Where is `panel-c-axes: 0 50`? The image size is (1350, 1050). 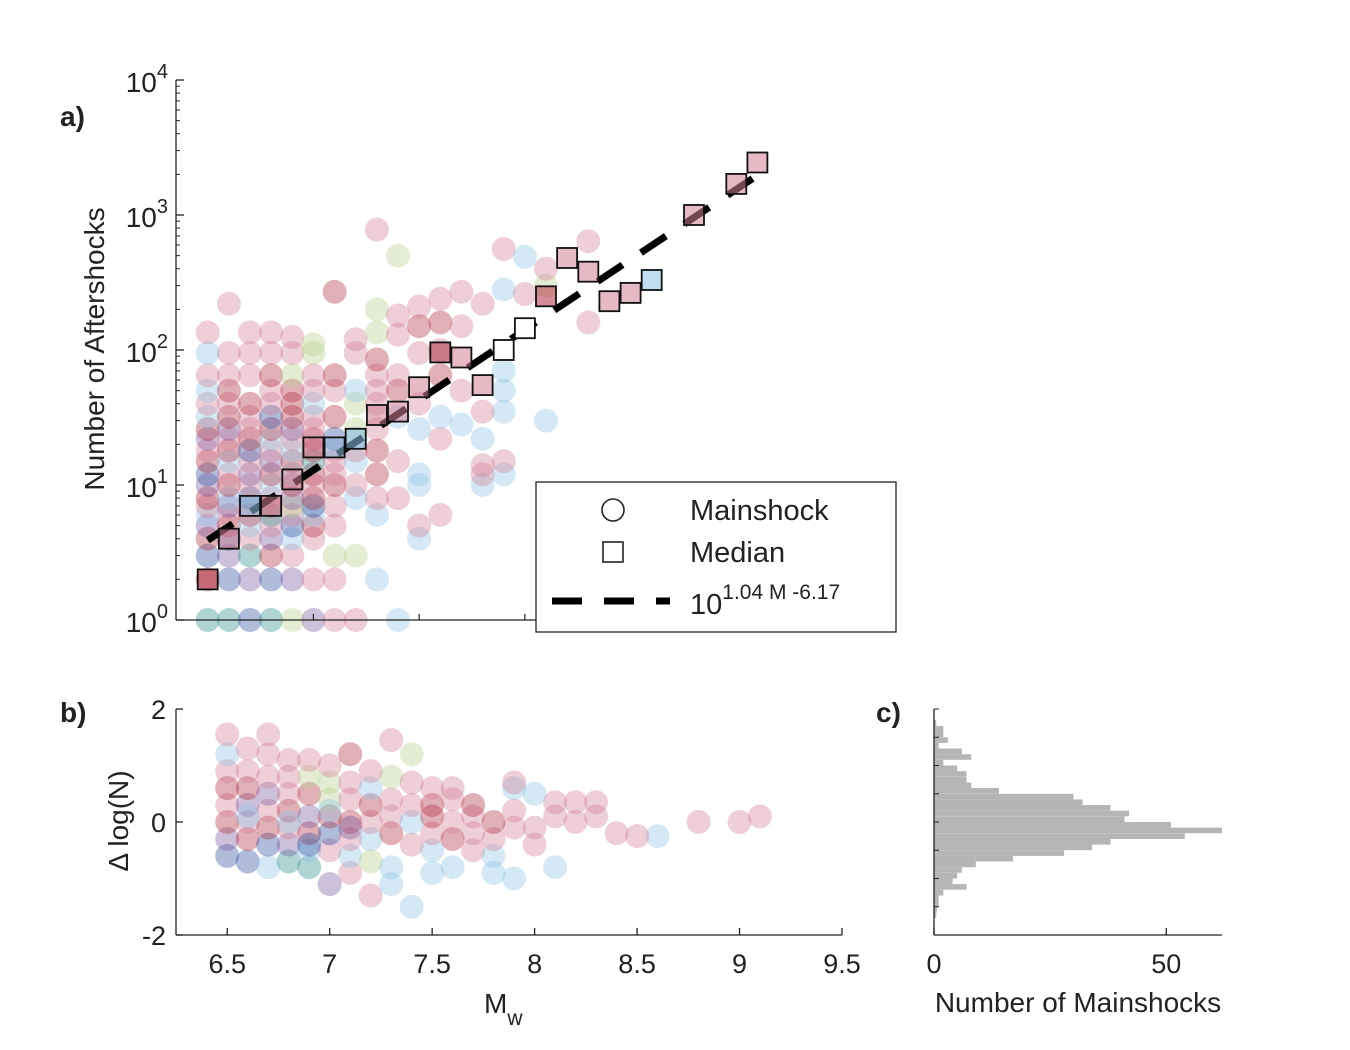 panel-c-axes: 0 50 is located at coordinates (1074, 843).